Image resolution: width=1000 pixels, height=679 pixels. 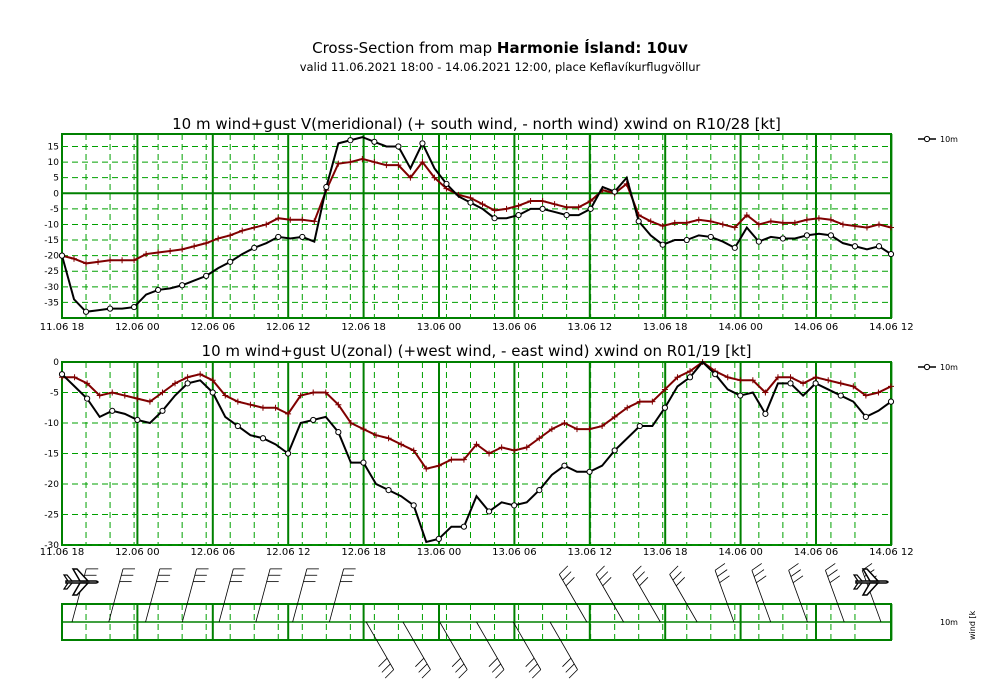 What do you see at coordinates (740, 327) in the screenshot?
I see `x-tick-label: 14.06 00` at bounding box center [740, 327].